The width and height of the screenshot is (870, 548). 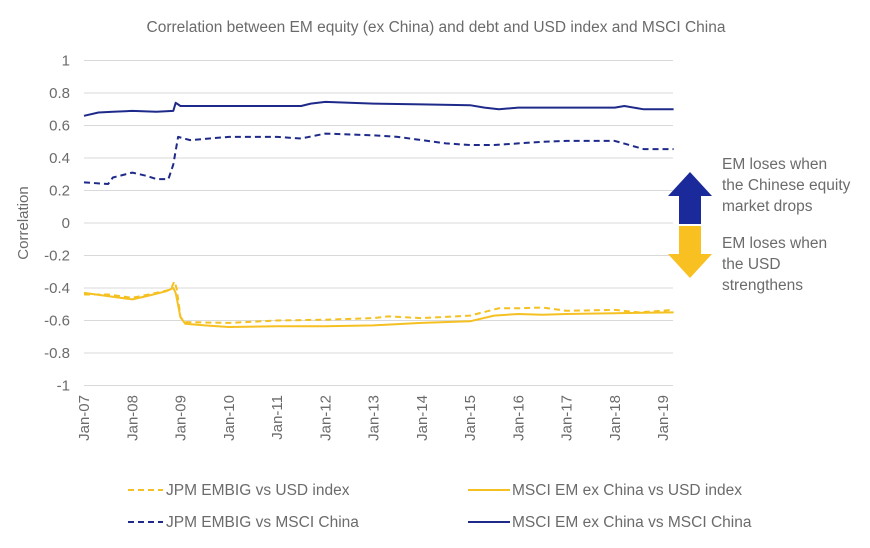 I want to click on legend-item-jpm-china: JPM EMBIG vs MSCI China, so click(x=243, y=522).